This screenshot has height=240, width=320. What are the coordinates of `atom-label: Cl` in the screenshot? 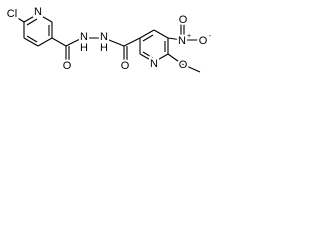 It's located at (12, 14).